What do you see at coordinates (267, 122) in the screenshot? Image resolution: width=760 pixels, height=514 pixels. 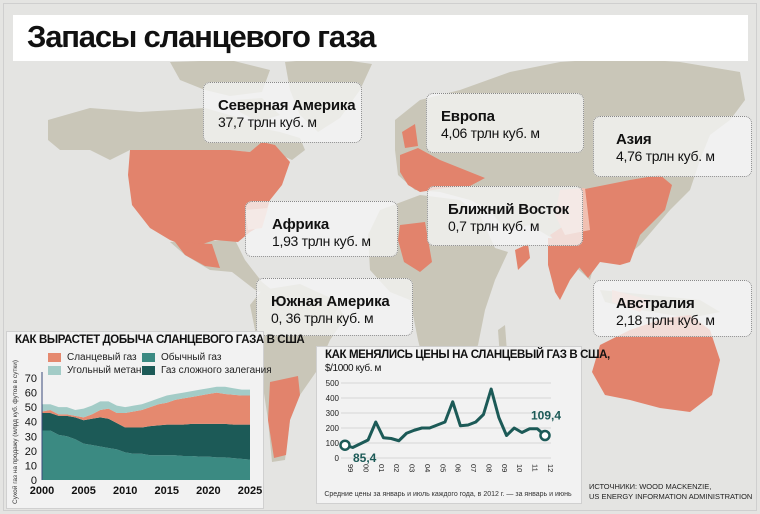 I see `region-value: 37,7 трлн куб. м` at bounding box center [267, 122].